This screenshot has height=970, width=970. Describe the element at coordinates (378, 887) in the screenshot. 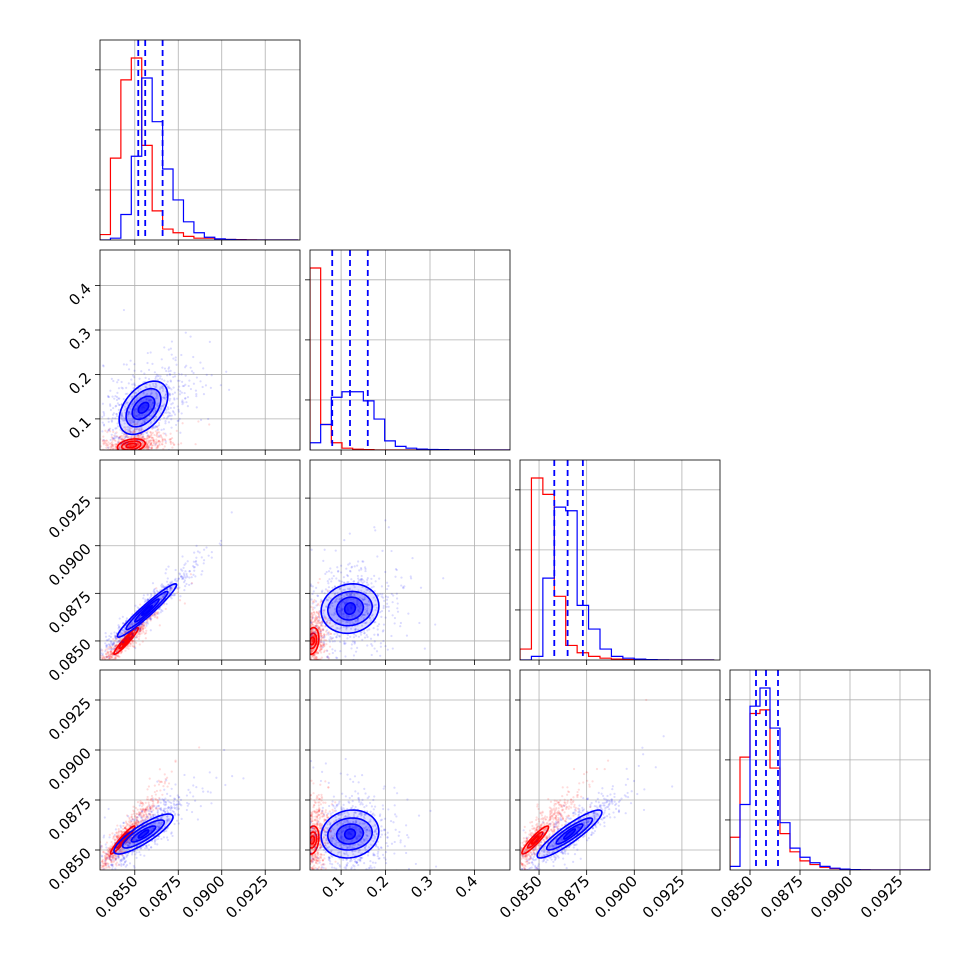

I see `x-tick-label: 0.2` at that location.